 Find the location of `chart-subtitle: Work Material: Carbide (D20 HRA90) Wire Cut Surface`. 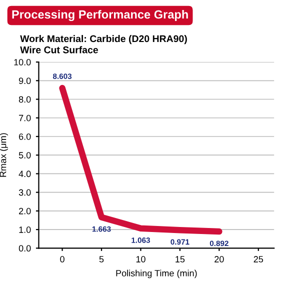

chart-subtitle: Work Material: Carbide (D20 HRA90) Wire Cut Surface is located at coordinates (103, 44).